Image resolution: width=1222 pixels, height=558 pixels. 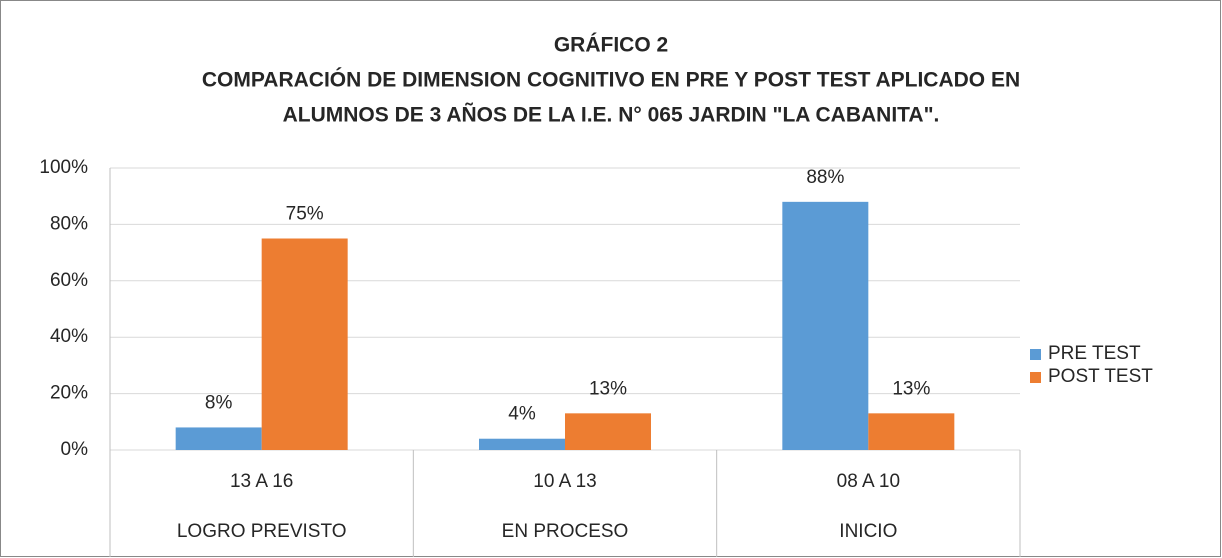 What do you see at coordinates (63, 167) in the screenshot?
I see `y-tick-label: 100%` at bounding box center [63, 167].